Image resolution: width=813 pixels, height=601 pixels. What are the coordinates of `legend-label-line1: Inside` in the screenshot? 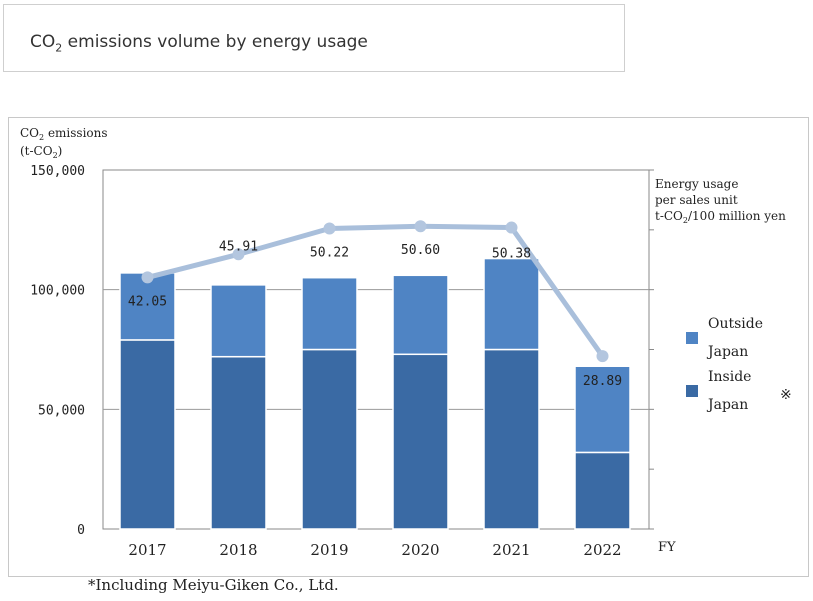 It's located at (729, 377).